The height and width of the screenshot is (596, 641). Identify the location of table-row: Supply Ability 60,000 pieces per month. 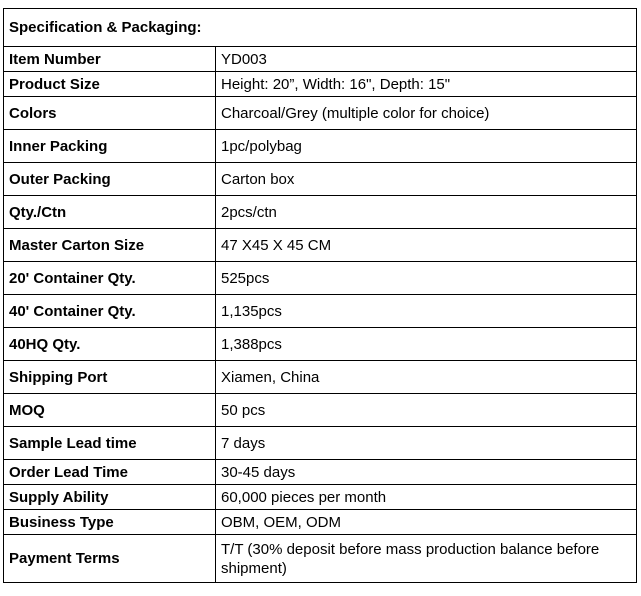
(320, 497).